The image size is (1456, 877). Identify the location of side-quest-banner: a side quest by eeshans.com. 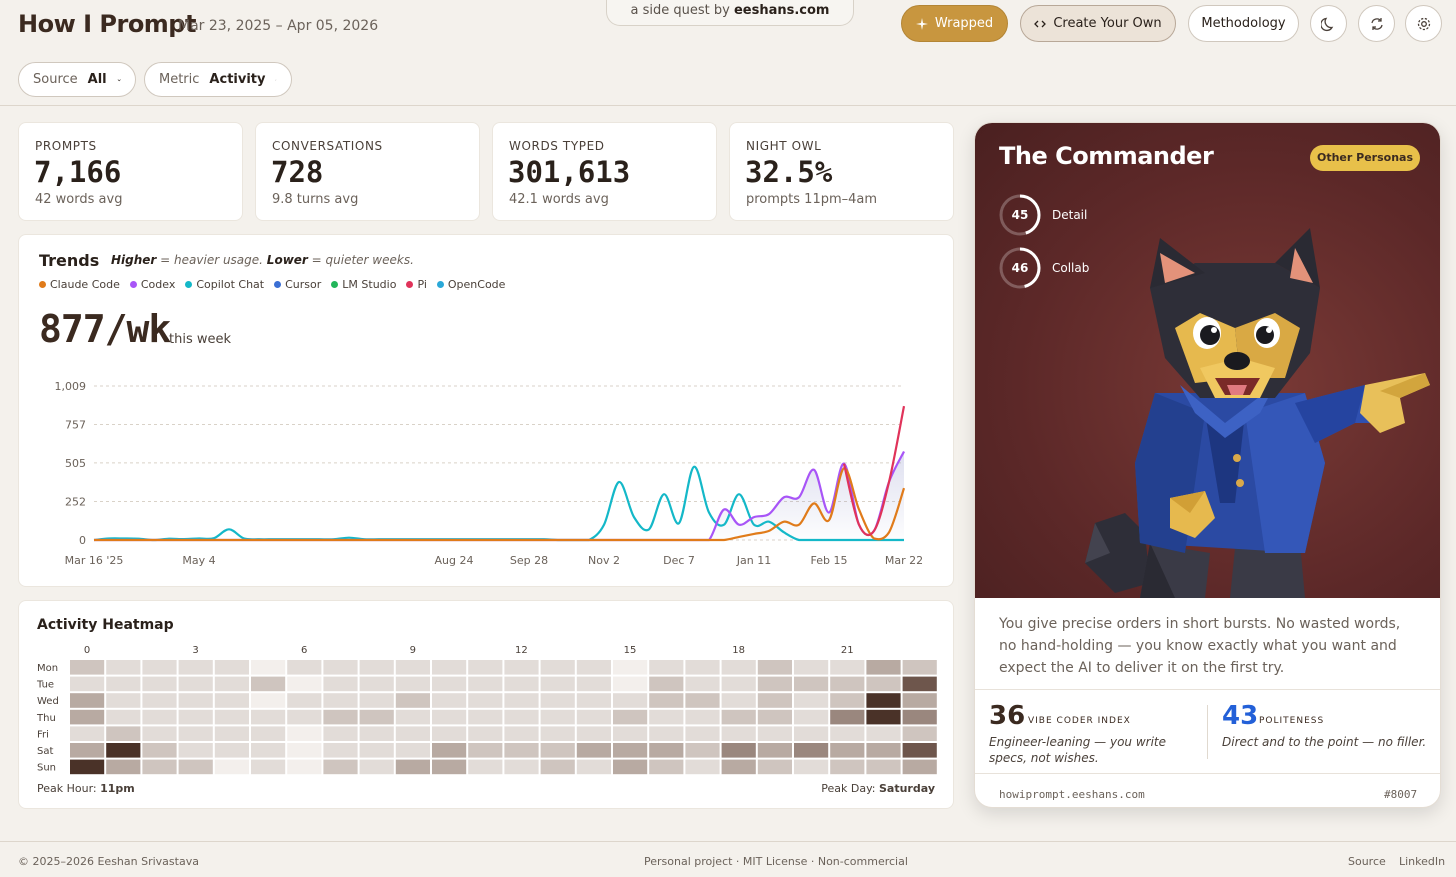
(730, 13).